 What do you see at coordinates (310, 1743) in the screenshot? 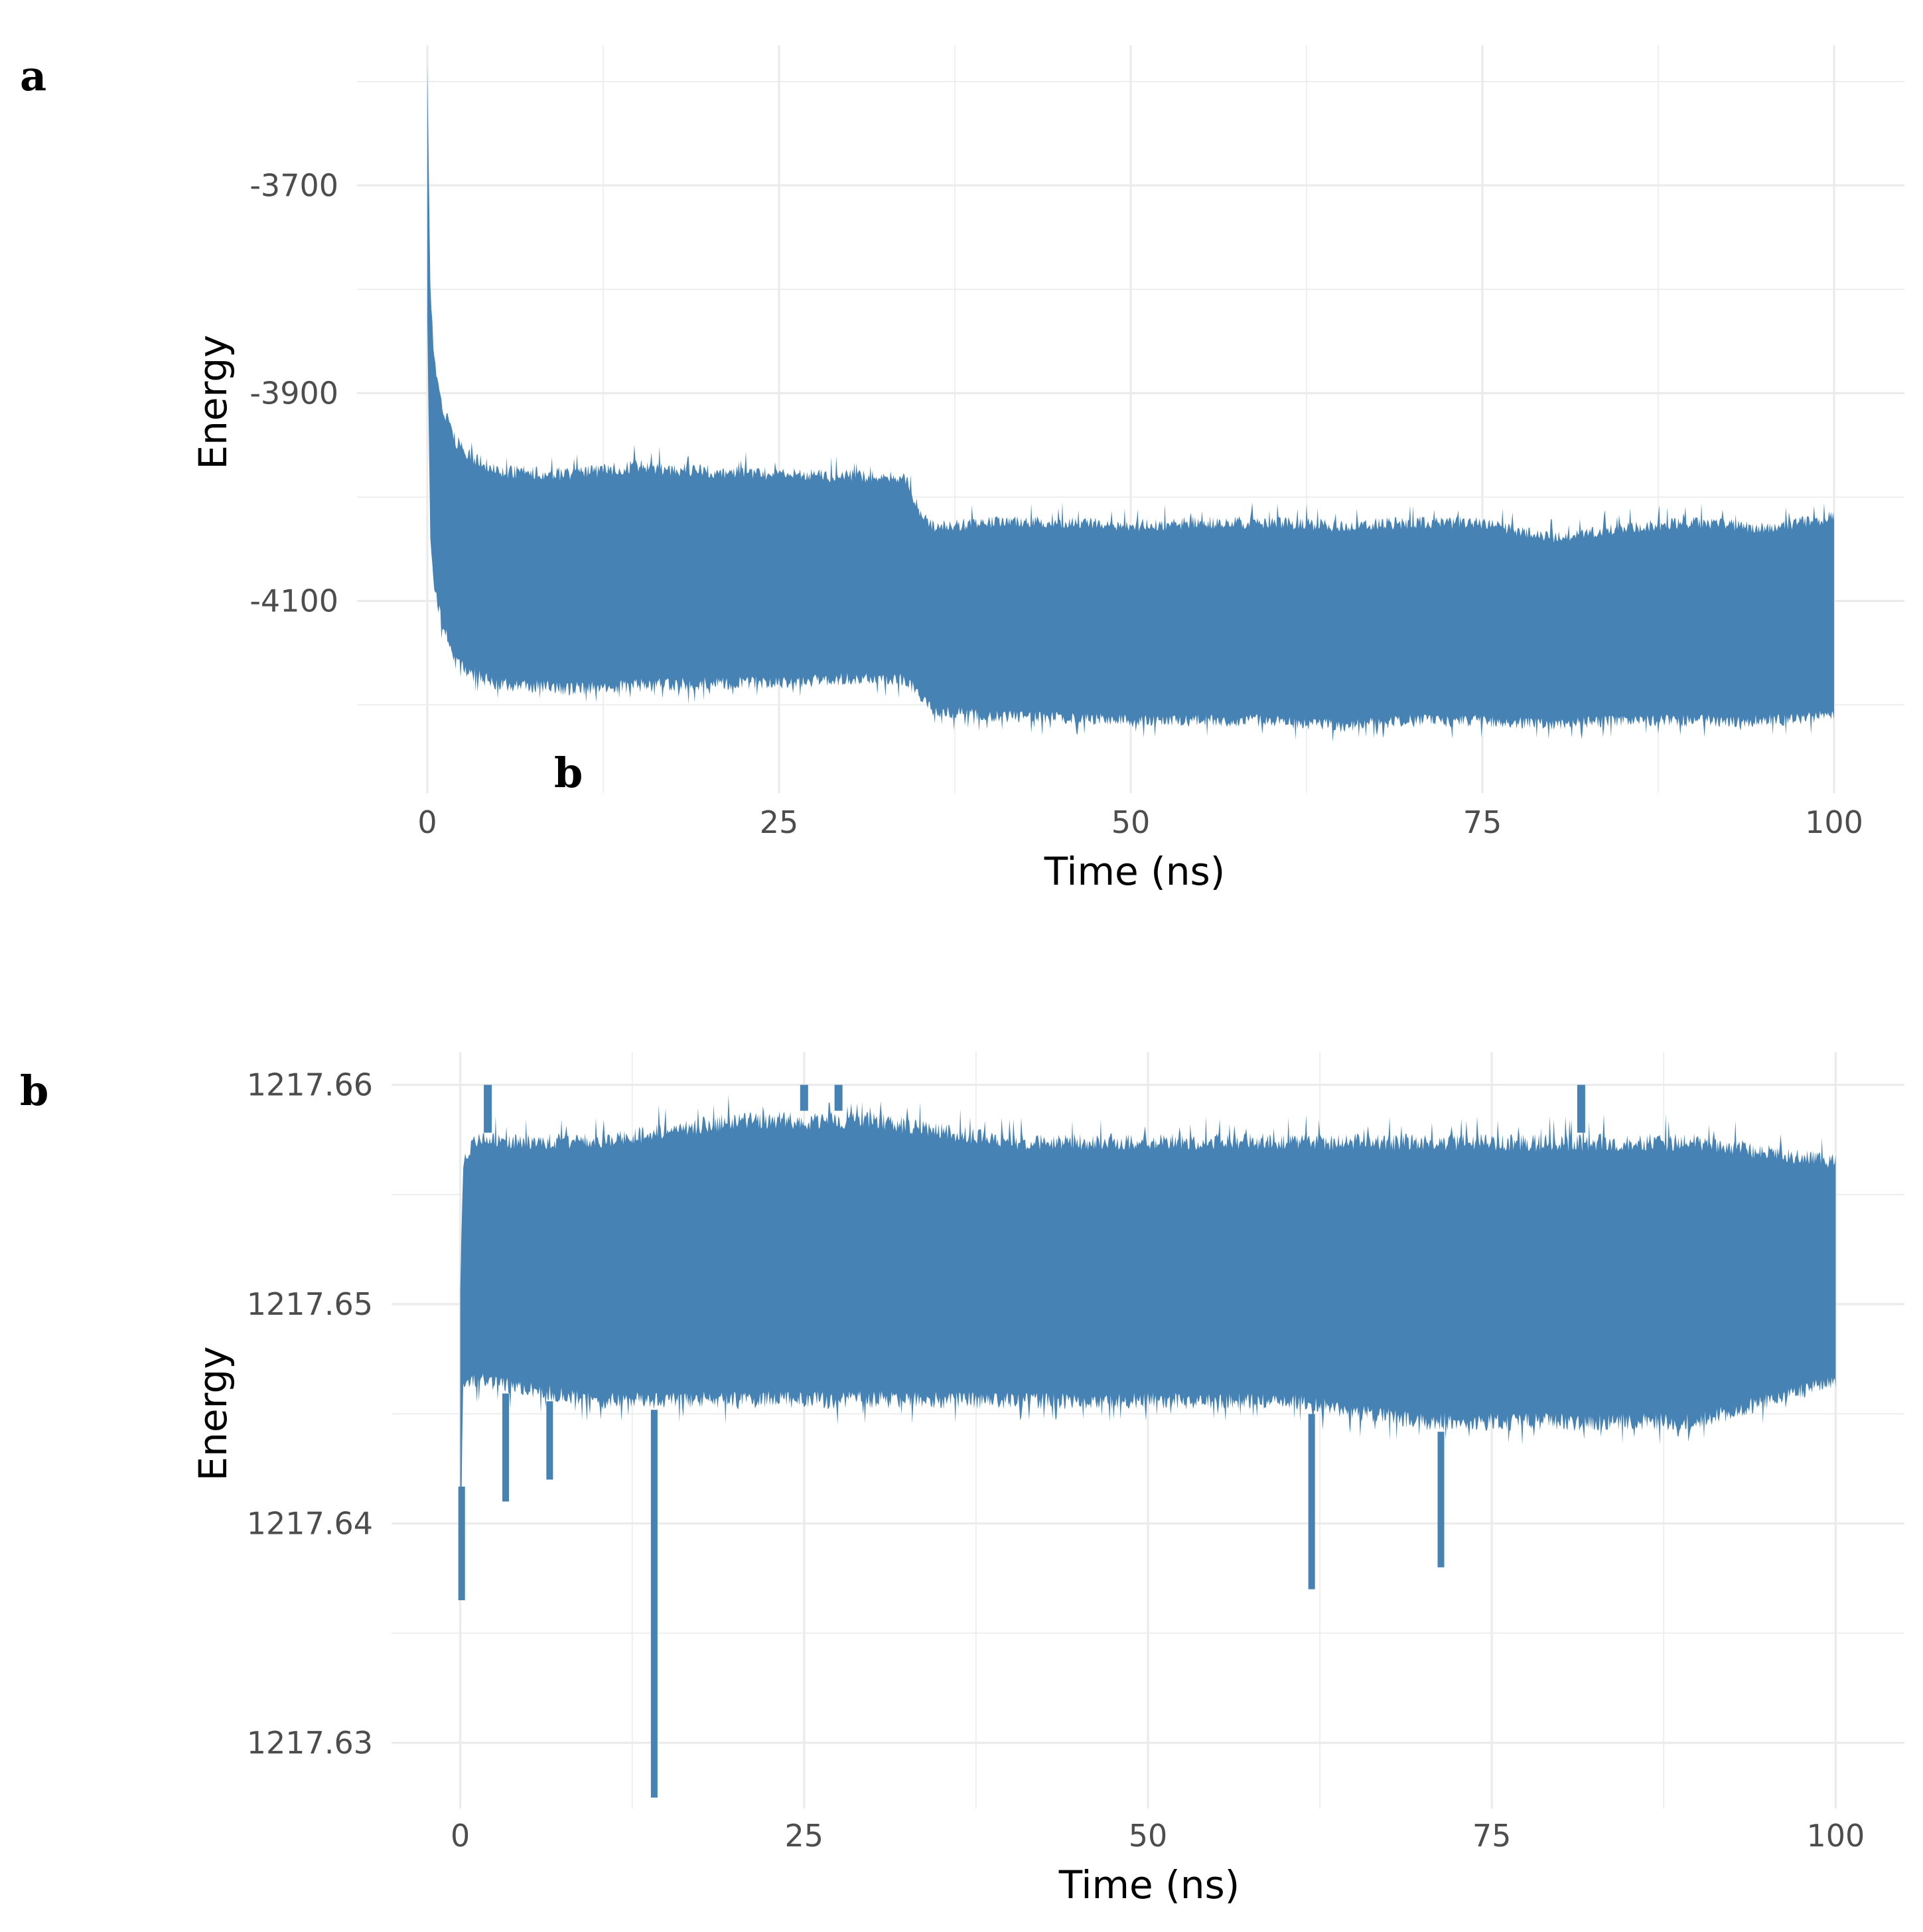
I see `y-tick-label: 1217.63` at bounding box center [310, 1743].